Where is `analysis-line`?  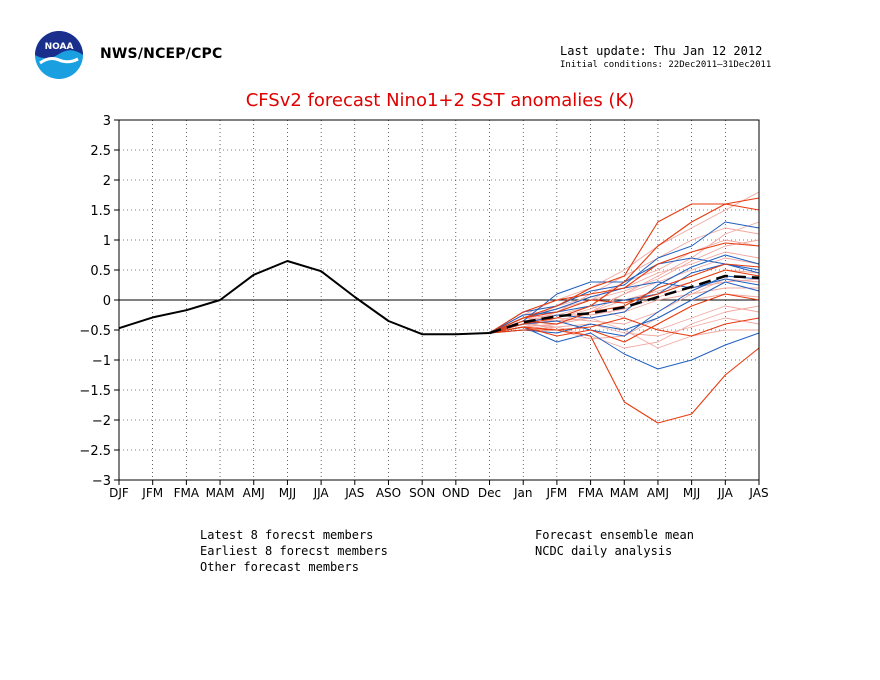
analysis-line is located at coordinates (304, 298).